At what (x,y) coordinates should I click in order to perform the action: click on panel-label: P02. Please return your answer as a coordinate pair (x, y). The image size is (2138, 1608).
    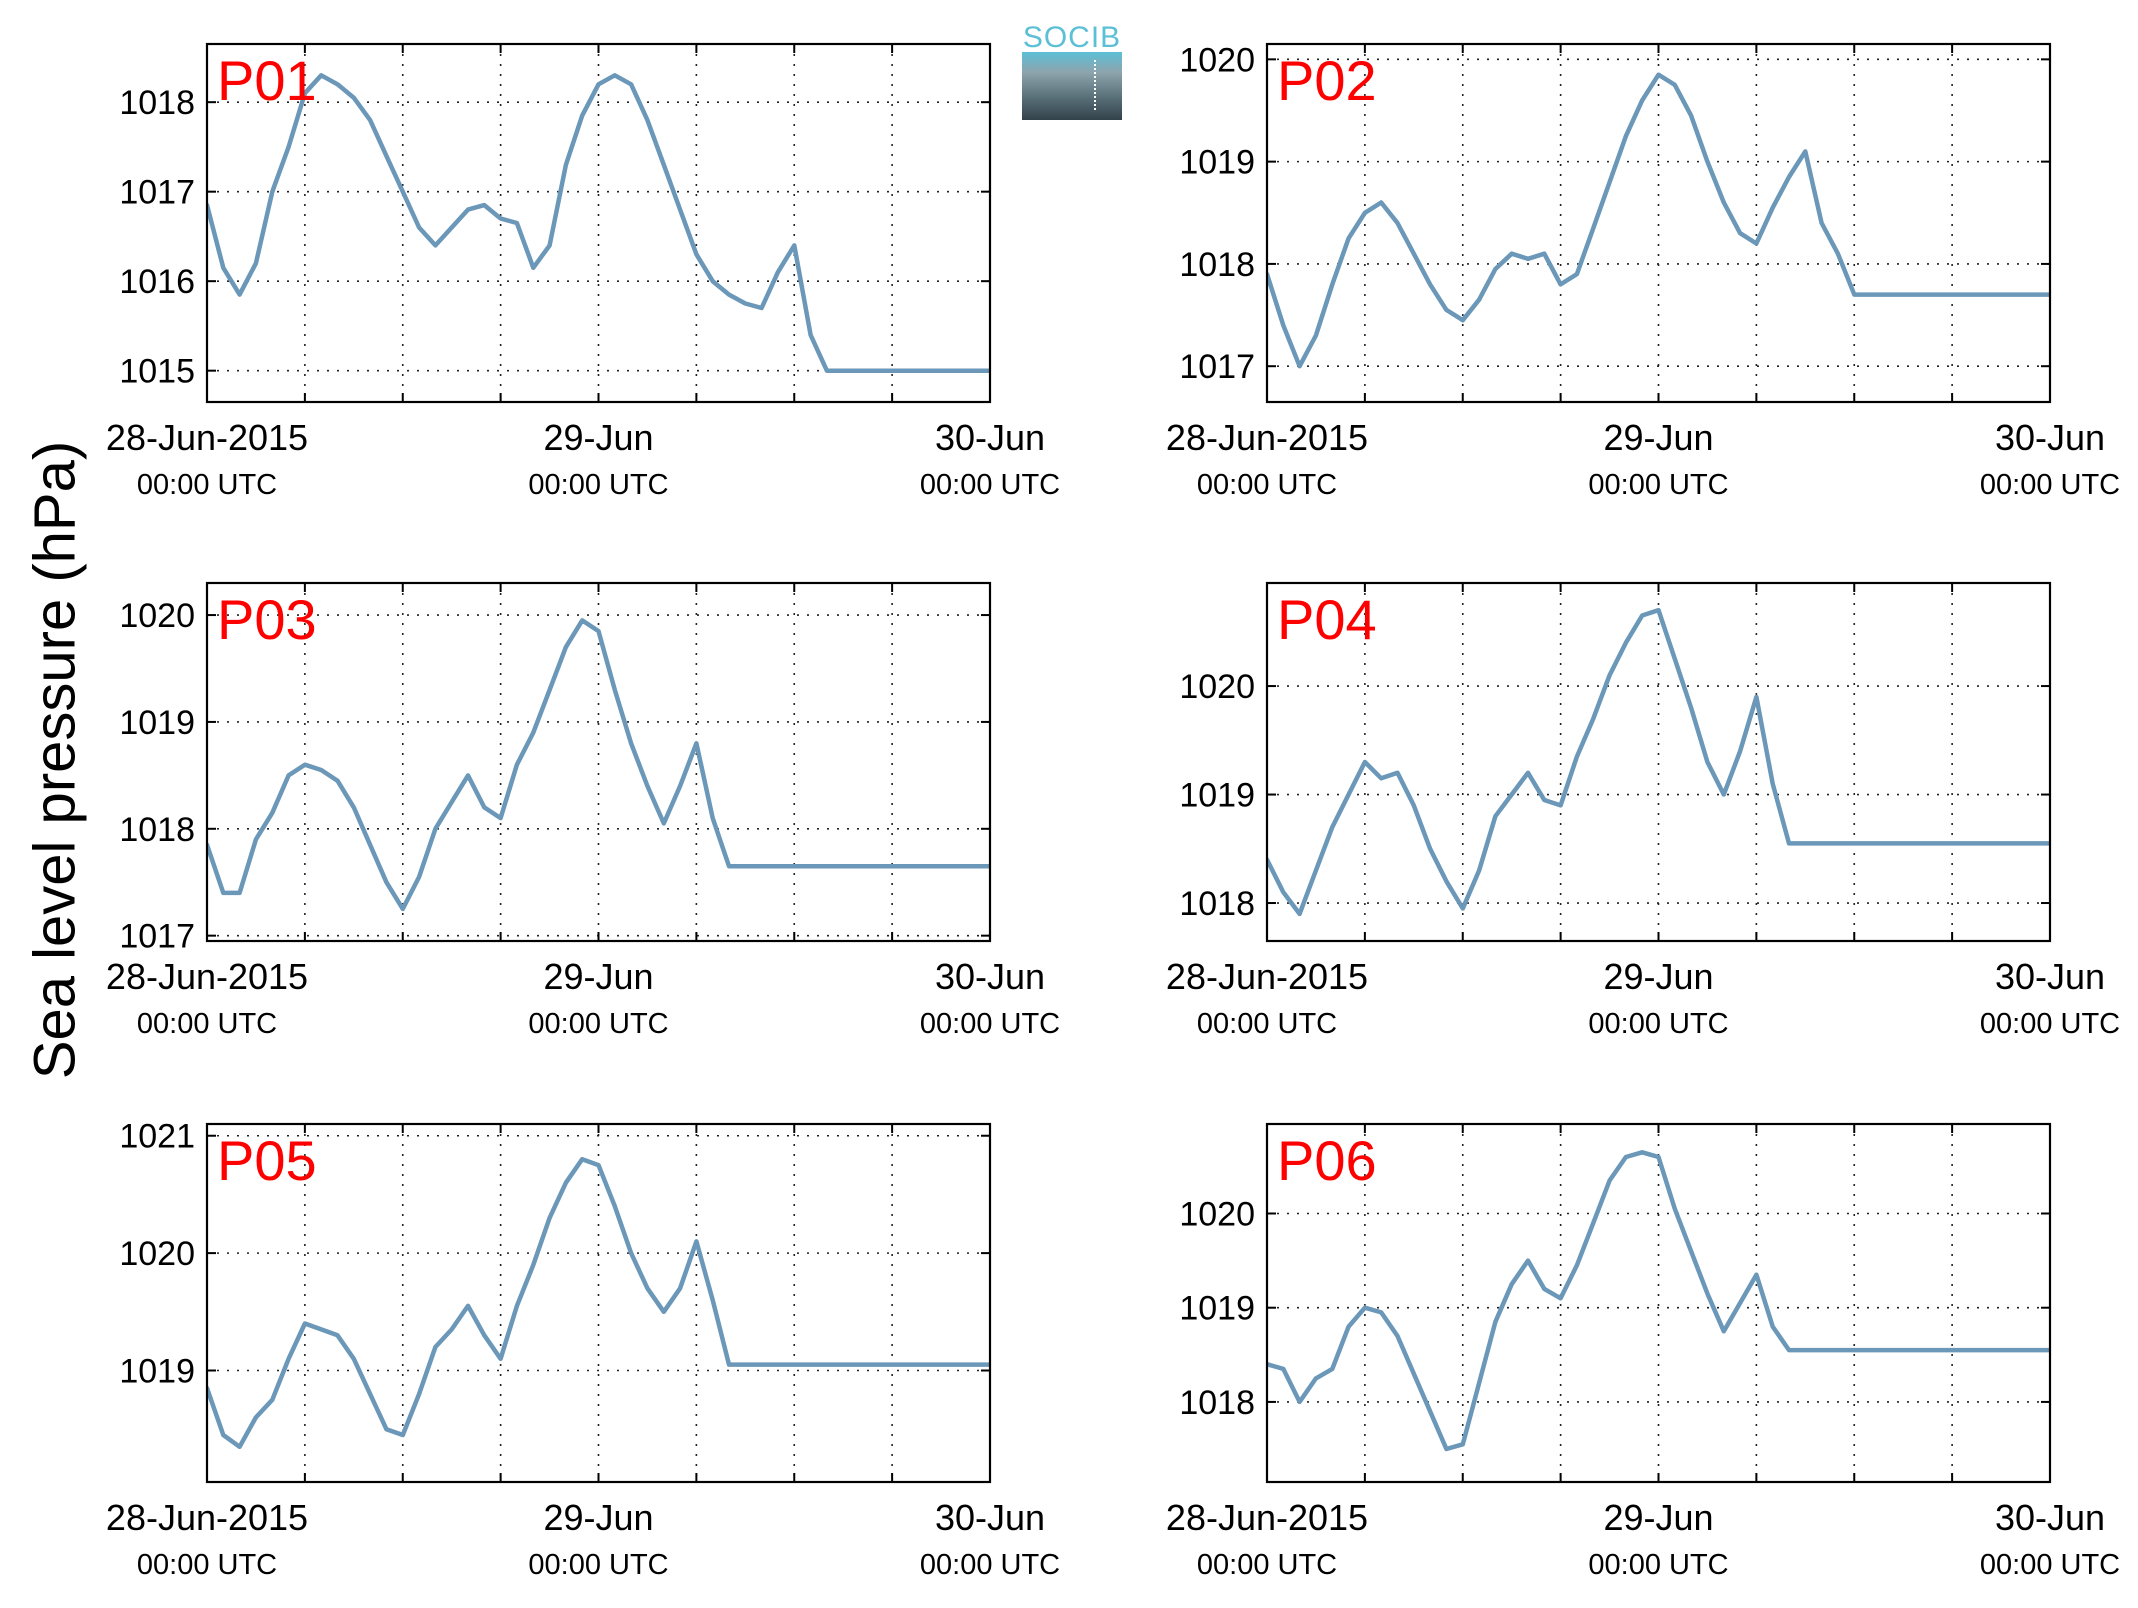
    Looking at the image, I should click on (1327, 80).